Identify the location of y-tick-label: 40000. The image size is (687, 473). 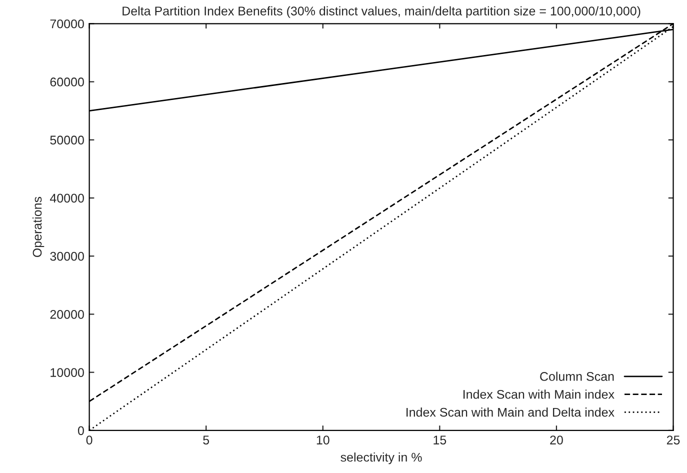
(67, 198).